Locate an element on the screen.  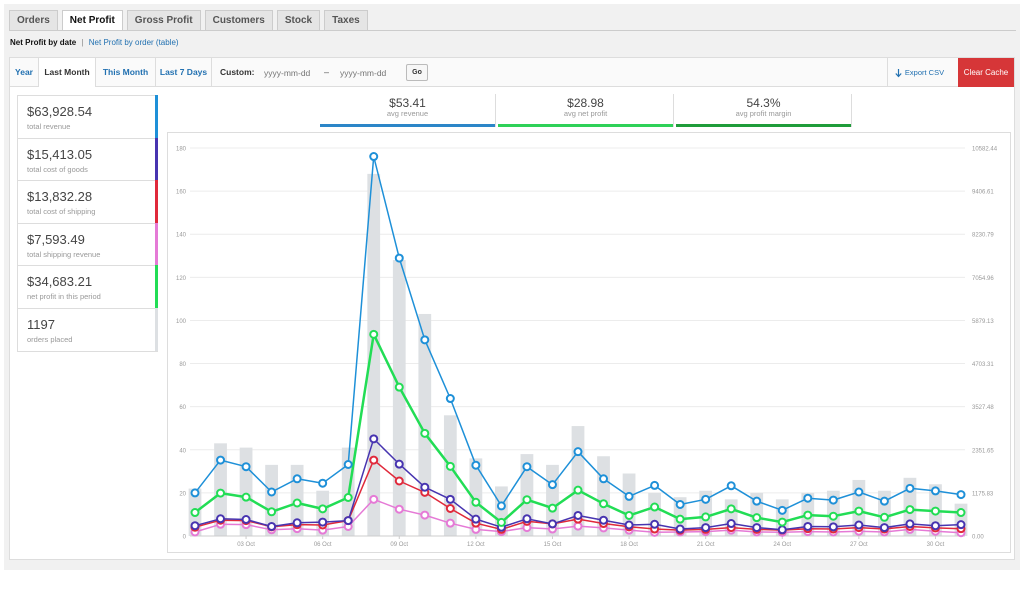
y-left-tick-label: 100 is located at coordinates (181, 322).